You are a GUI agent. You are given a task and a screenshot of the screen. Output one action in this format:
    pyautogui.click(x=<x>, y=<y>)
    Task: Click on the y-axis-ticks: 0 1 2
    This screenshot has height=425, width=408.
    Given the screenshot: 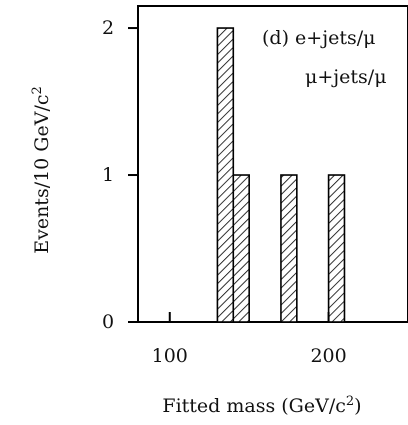 What is the action you would take?
    pyautogui.click(x=120, y=175)
    